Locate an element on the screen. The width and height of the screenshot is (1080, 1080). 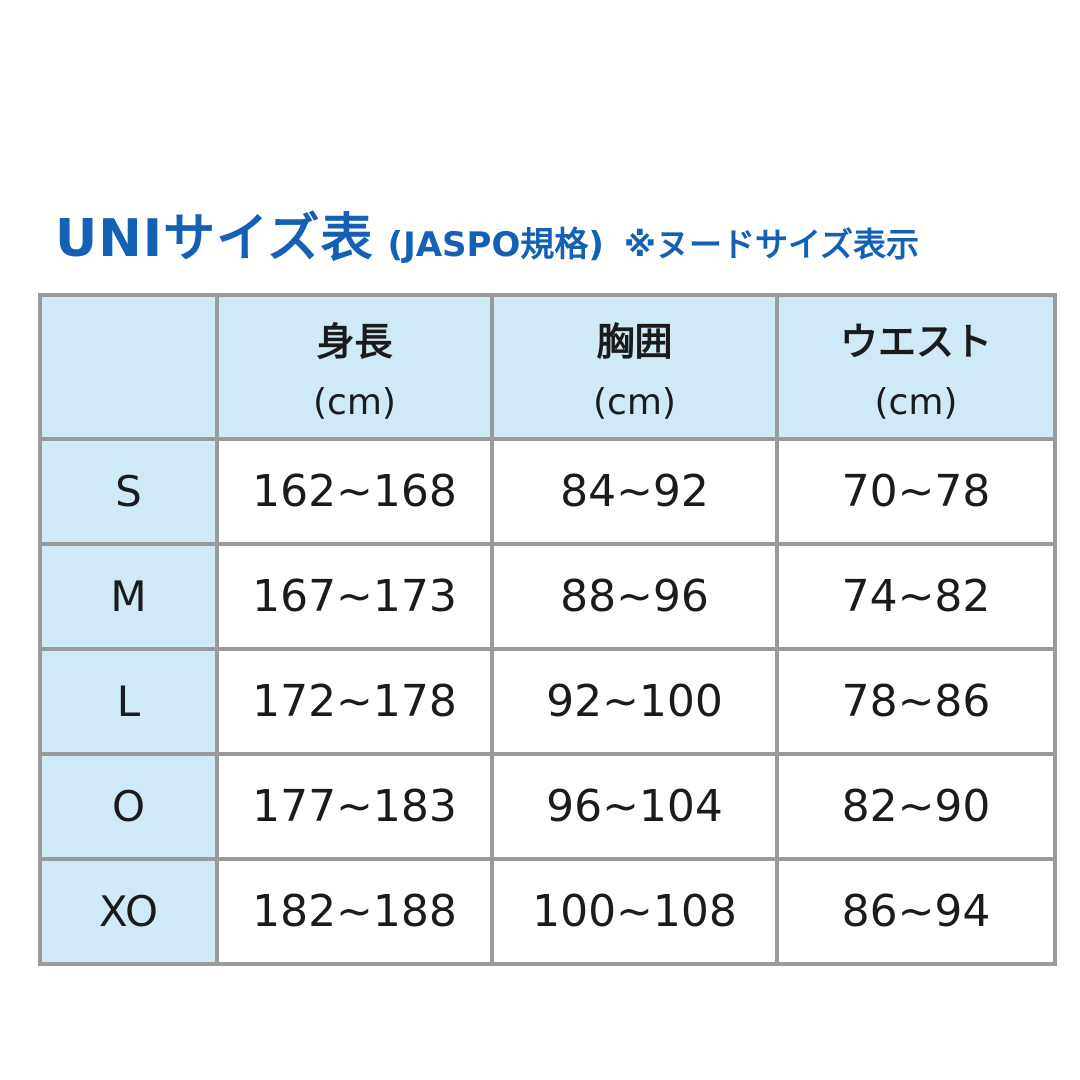
title-standard-note: (JASPO規格) is located at coordinates (495, 245).